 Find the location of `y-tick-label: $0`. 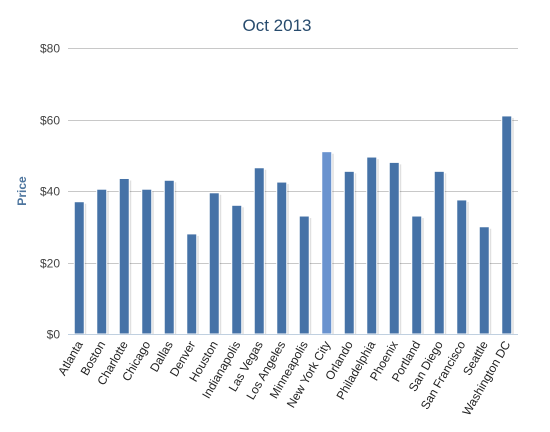

y-tick-label: $0 is located at coordinates (54, 335).